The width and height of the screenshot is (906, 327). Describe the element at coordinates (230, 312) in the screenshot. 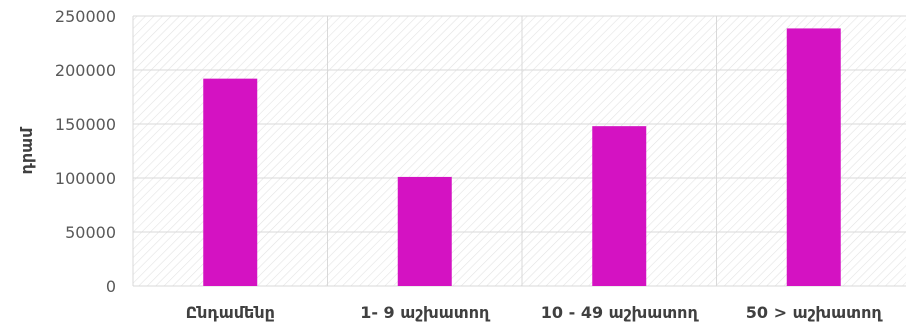

I see `x-tick-label: Ընդամենը` at that location.